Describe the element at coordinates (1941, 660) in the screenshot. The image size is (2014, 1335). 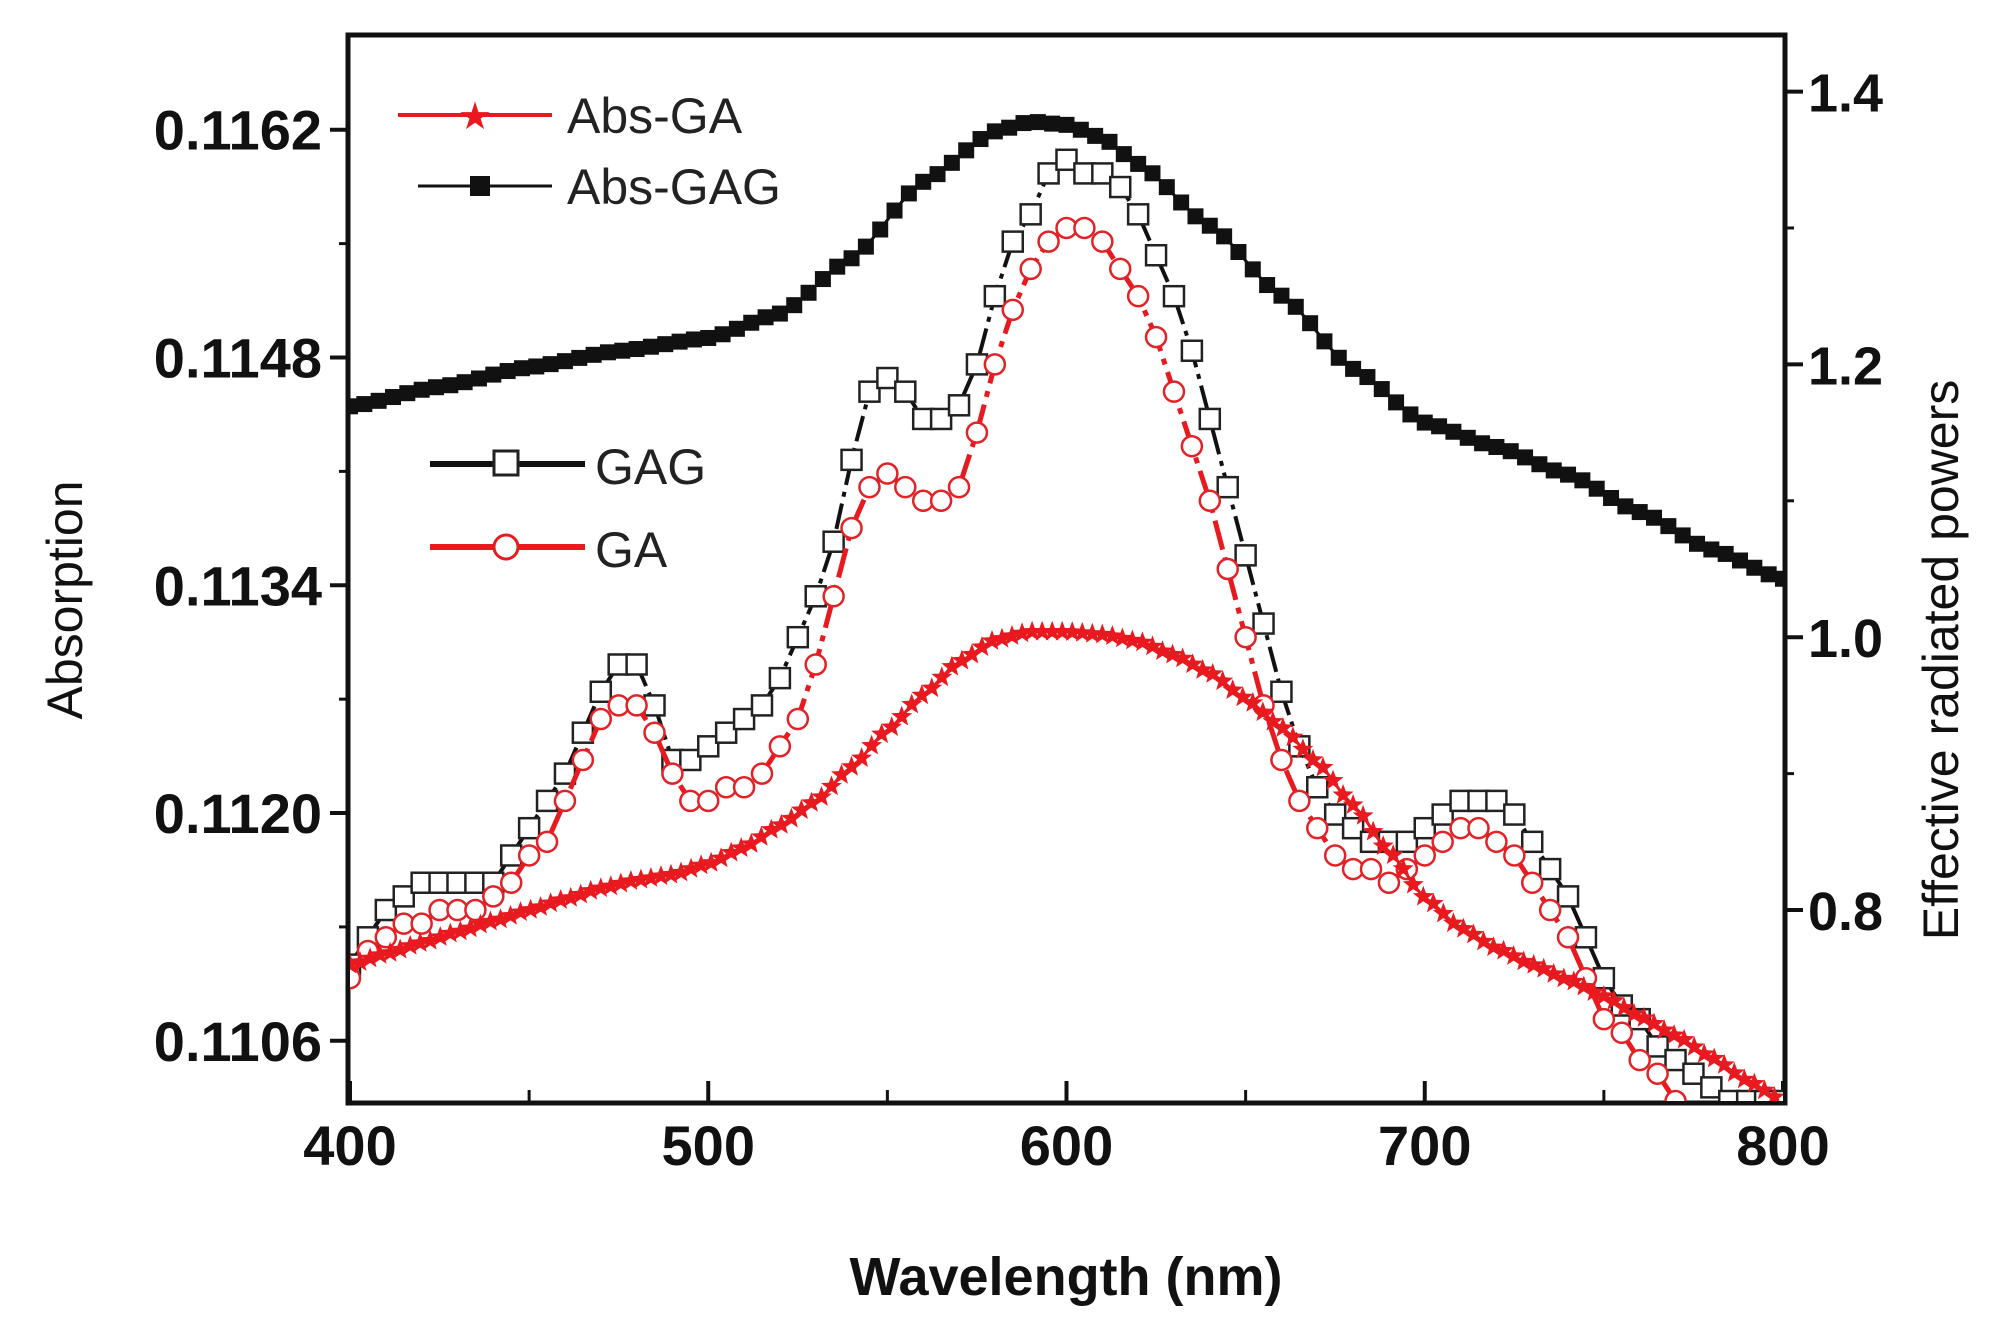
I see `y-axis-title-right: Effective radiated powers` at that location.